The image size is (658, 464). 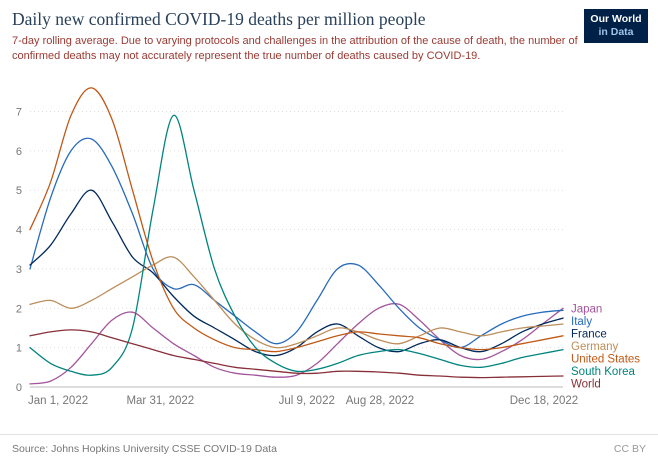 What do you see at coordinates (160, 401) in the screenshot?
I see `x-tick-label: Mar 31, 2022` at bounding box center [160, 401].